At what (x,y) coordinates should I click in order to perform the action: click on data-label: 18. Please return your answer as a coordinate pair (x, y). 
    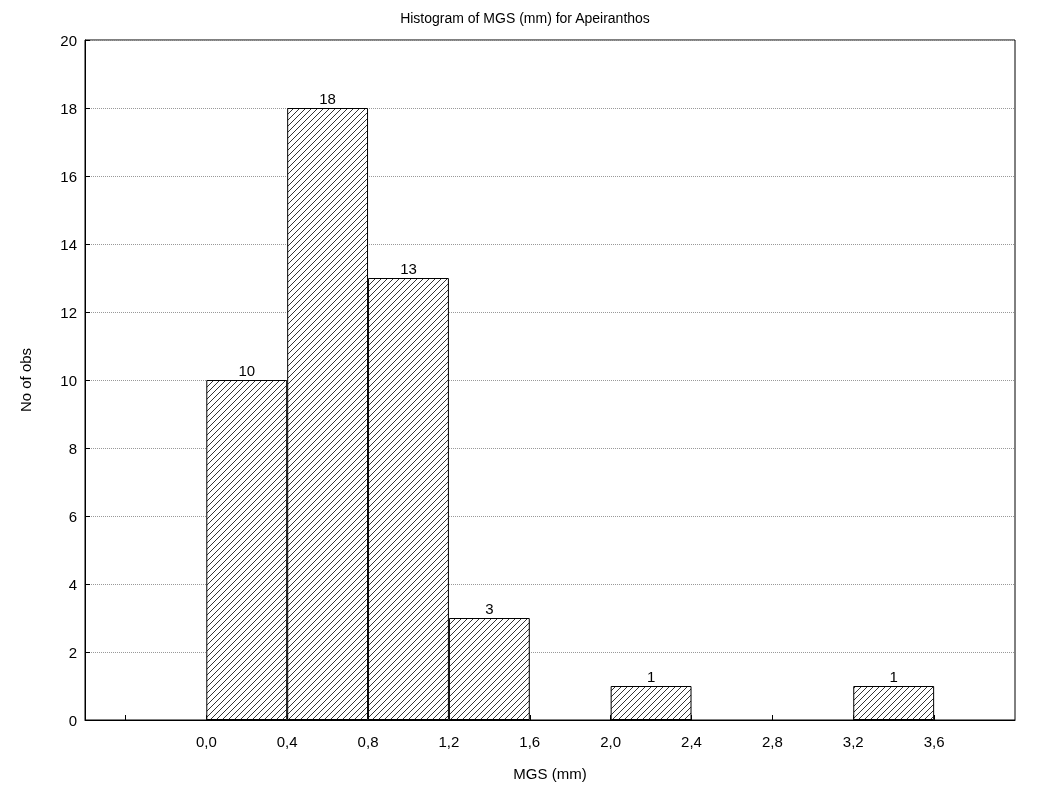
    Looking at the image, I should click on (327, 98).